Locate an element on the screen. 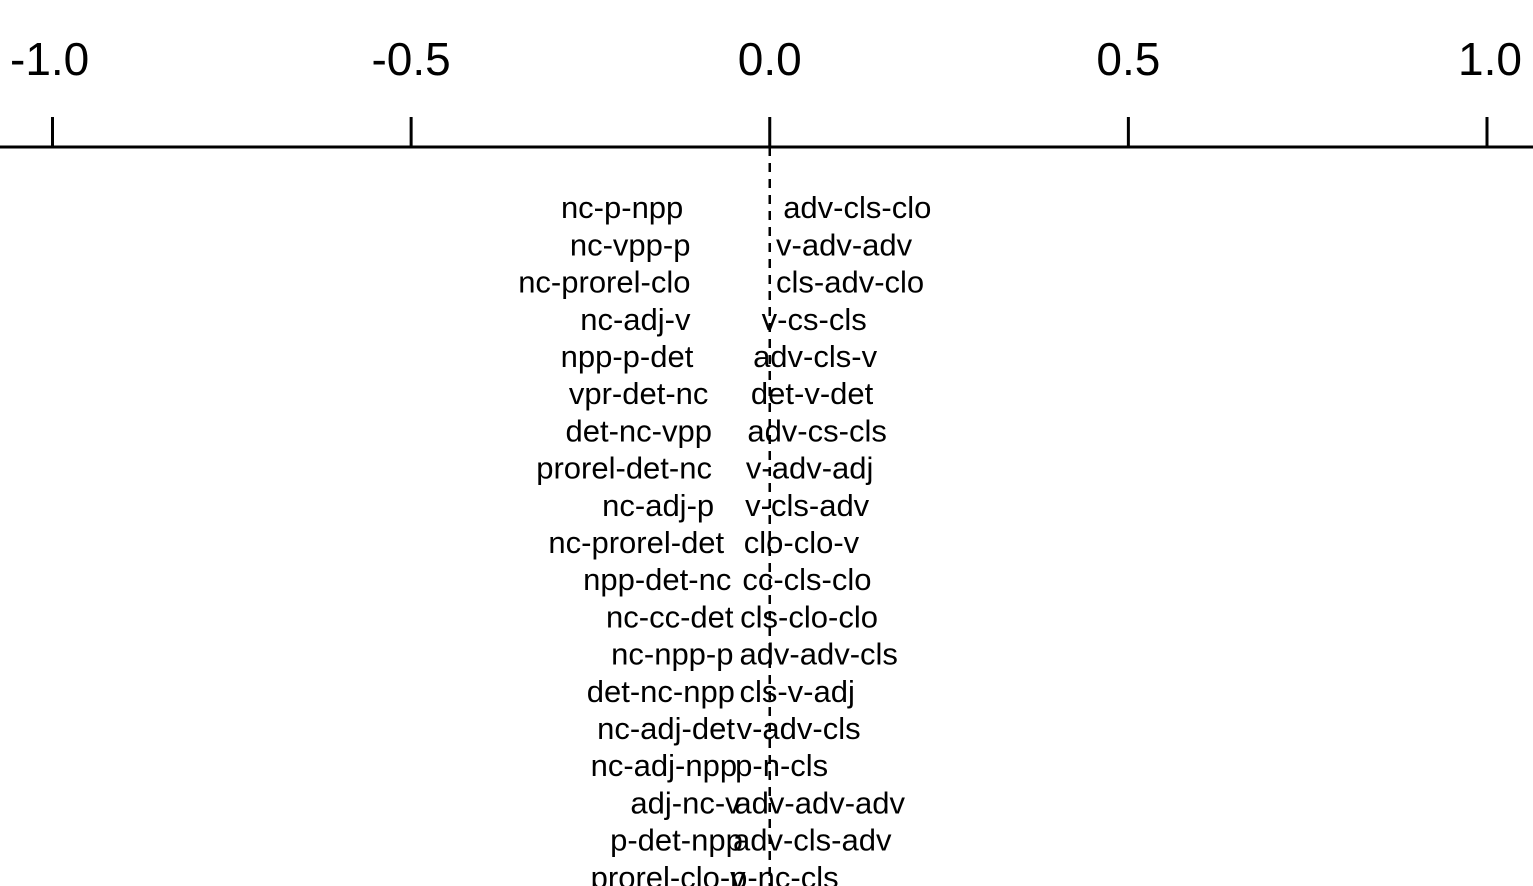 Image resolution: width=1533 pixels, height=886 pixels. x-tick-label: 0.5 is located at coordinates (1128, 59).